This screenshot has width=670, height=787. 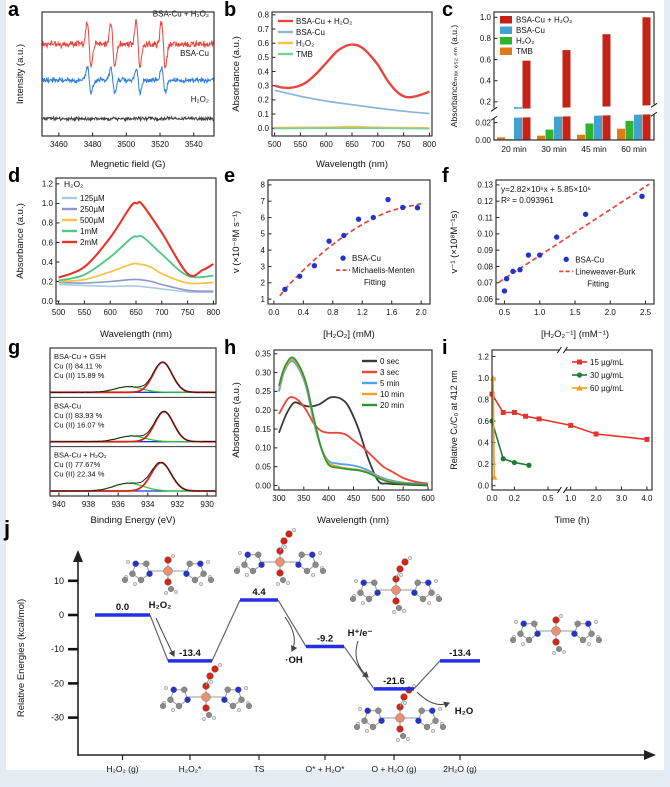 I want to click on panel-letter-g: g, so click(x=14, y=348).